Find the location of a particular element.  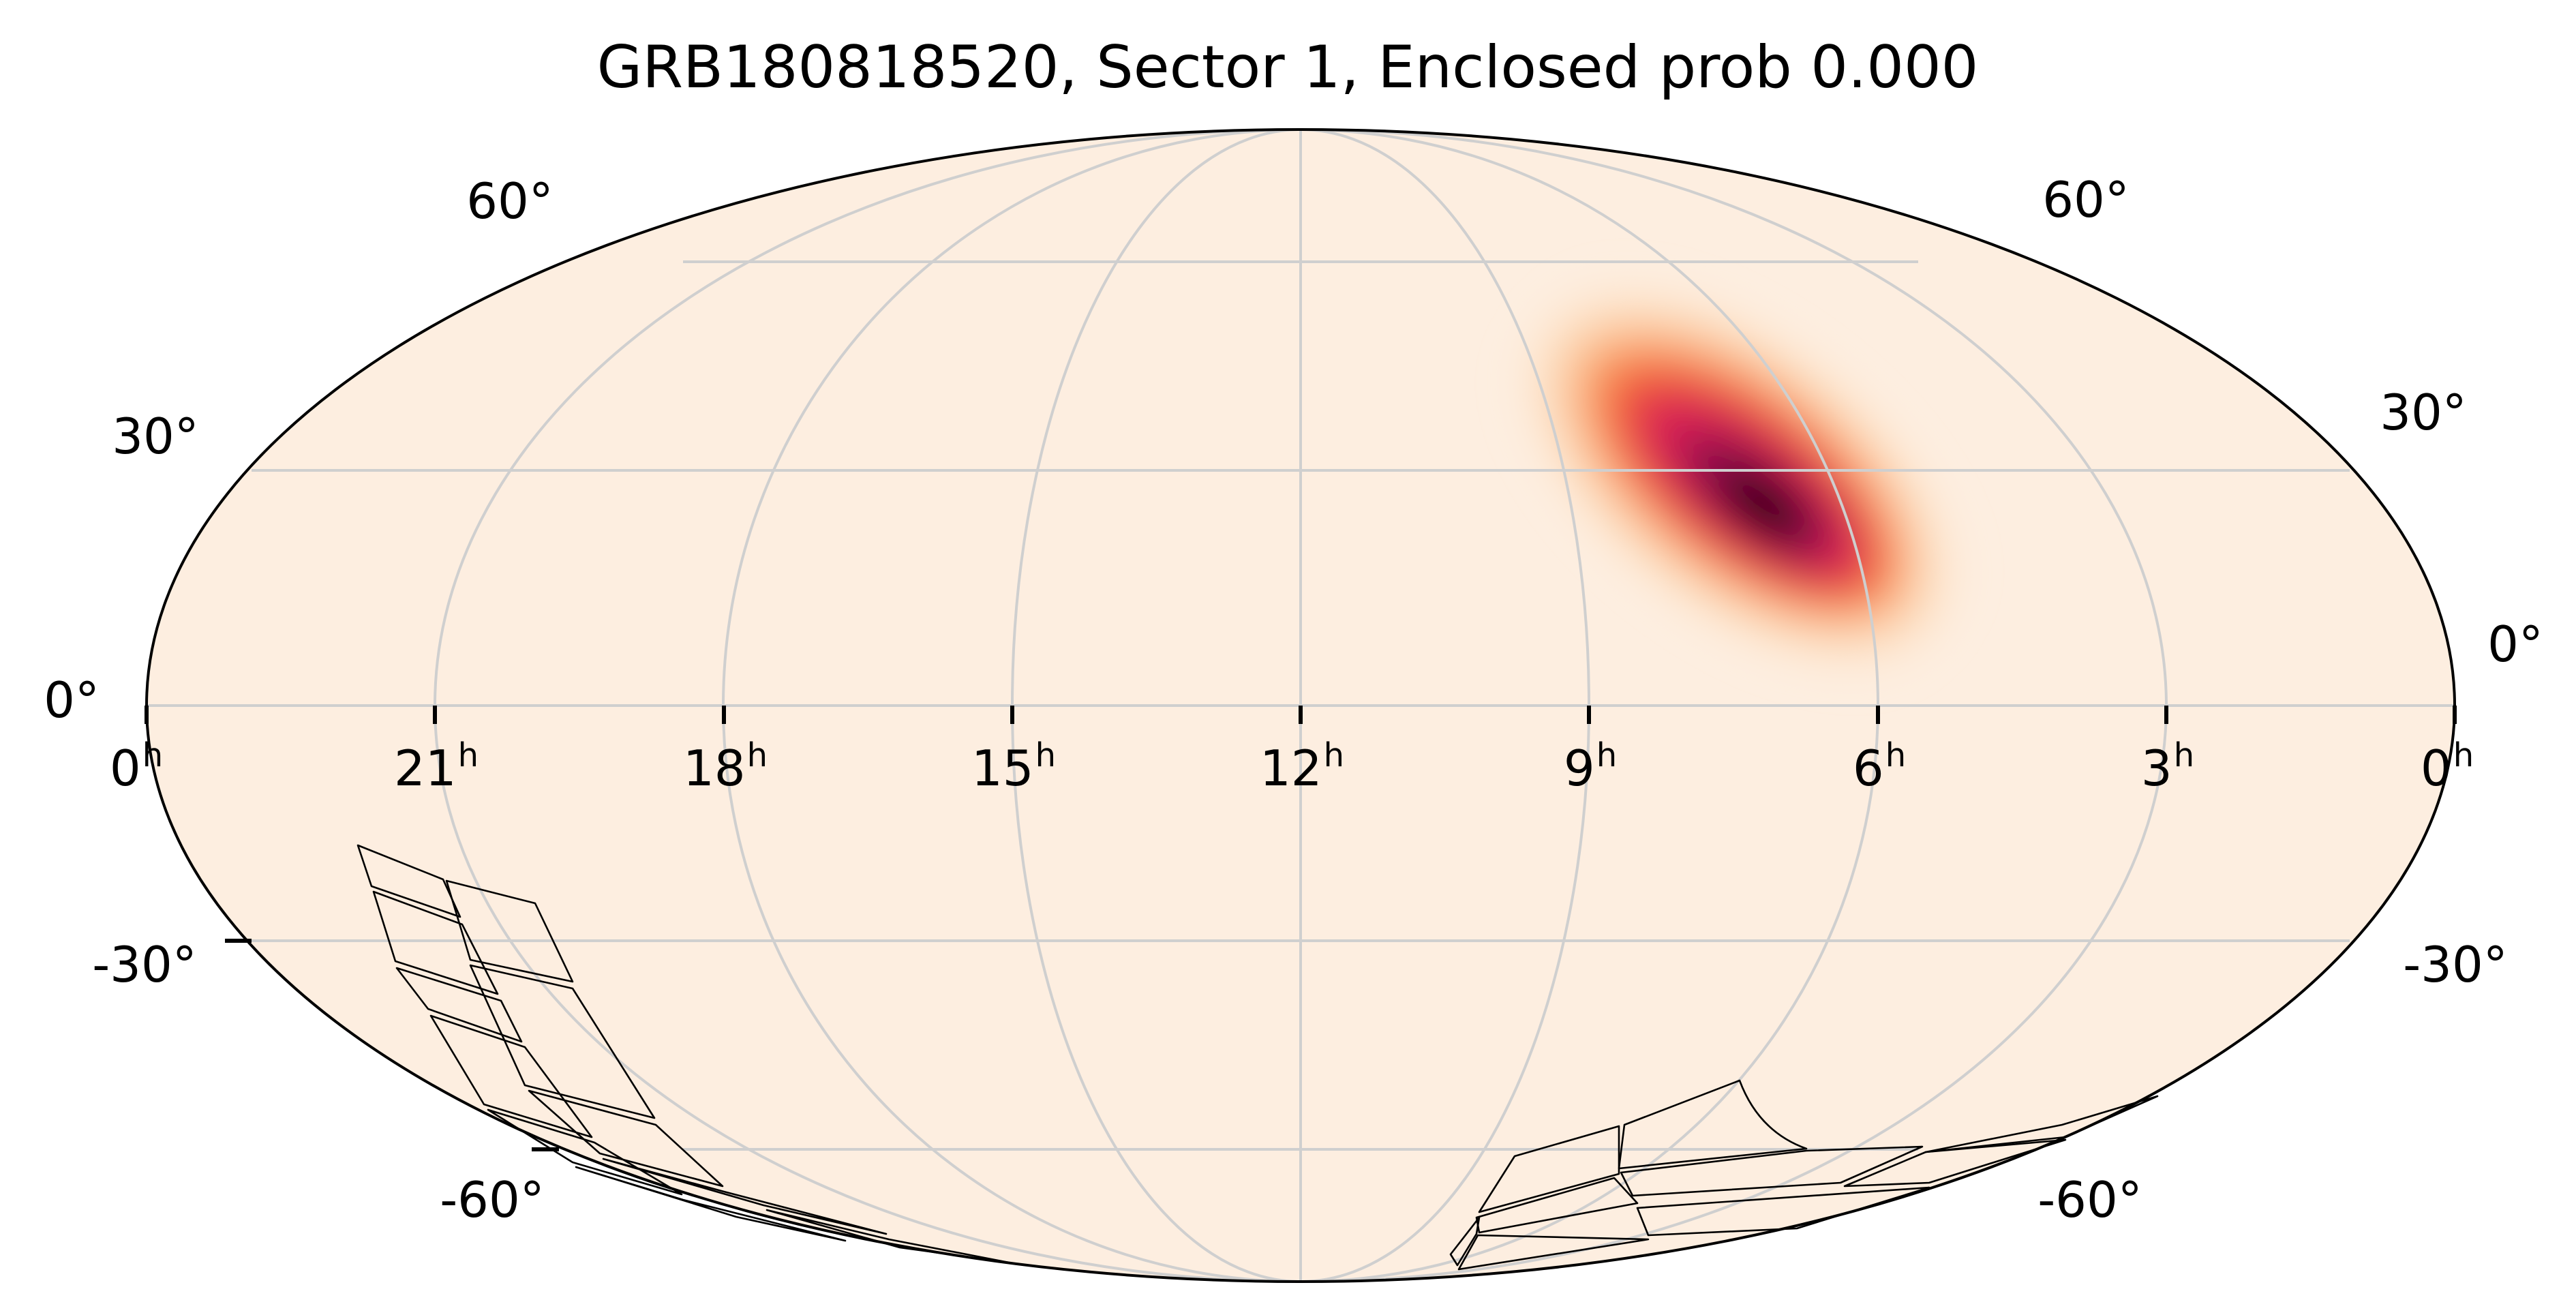

dec-tick-label-right-60: 60° is located at coordinates (2086, 199).